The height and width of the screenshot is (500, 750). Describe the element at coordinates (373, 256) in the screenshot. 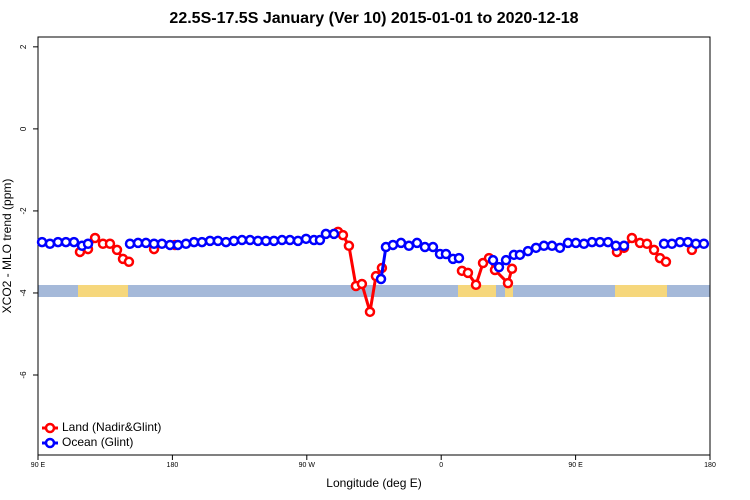

I see `series` at that location.